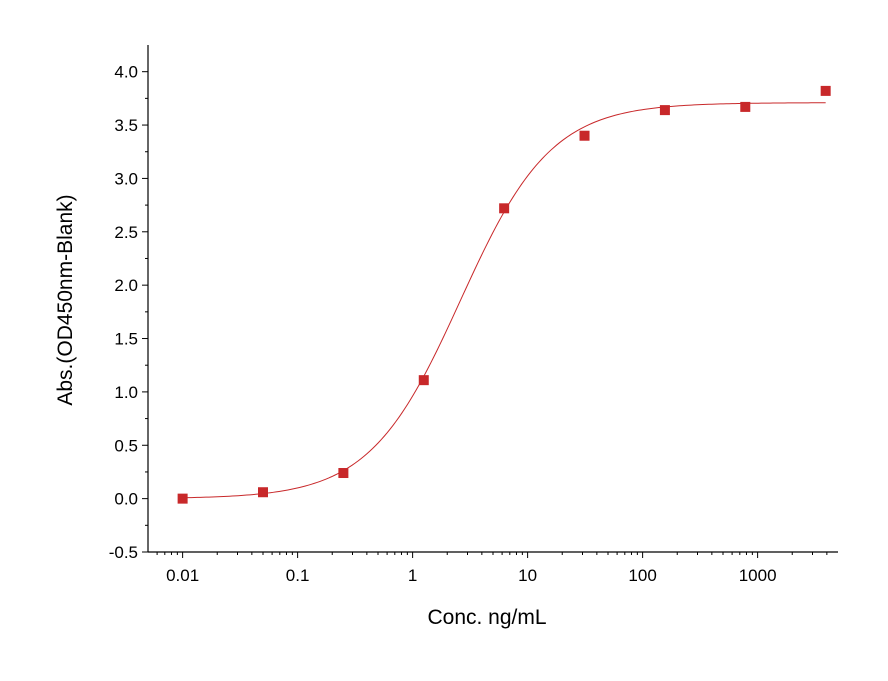 This screenshot has height=681, width=888. I want to click on x-tick-label: 0.01, so click(182, 575).